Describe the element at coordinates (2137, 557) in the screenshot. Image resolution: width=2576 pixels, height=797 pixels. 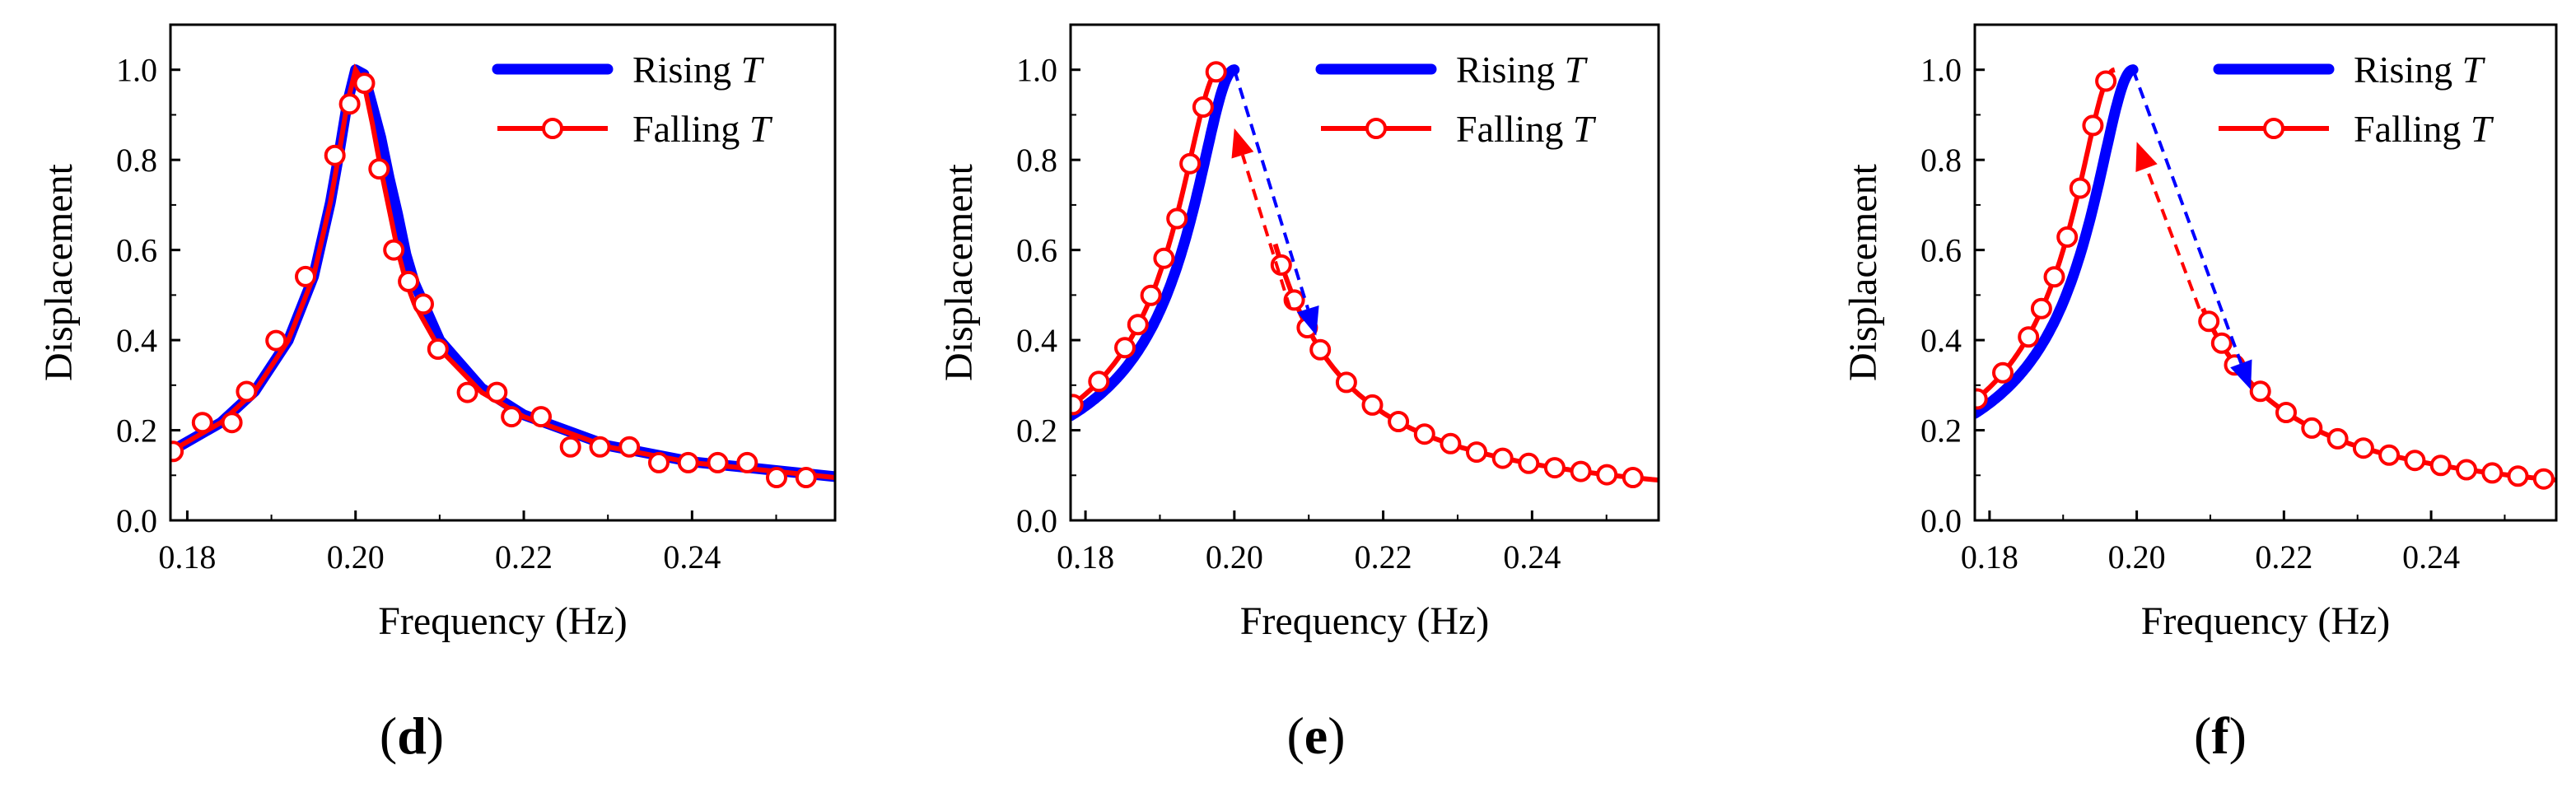
I see `x-tick-label: 0.20` at that location.